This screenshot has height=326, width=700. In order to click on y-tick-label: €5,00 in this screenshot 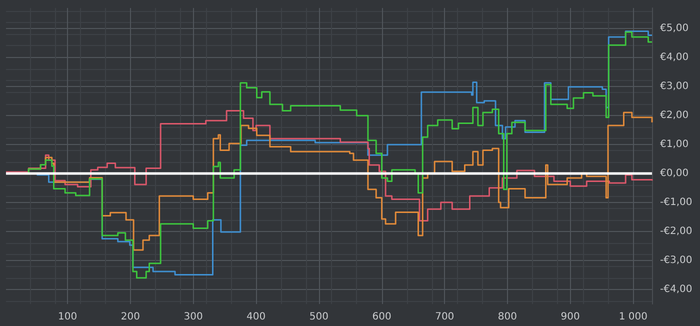, I will do `click(674, 28)`.